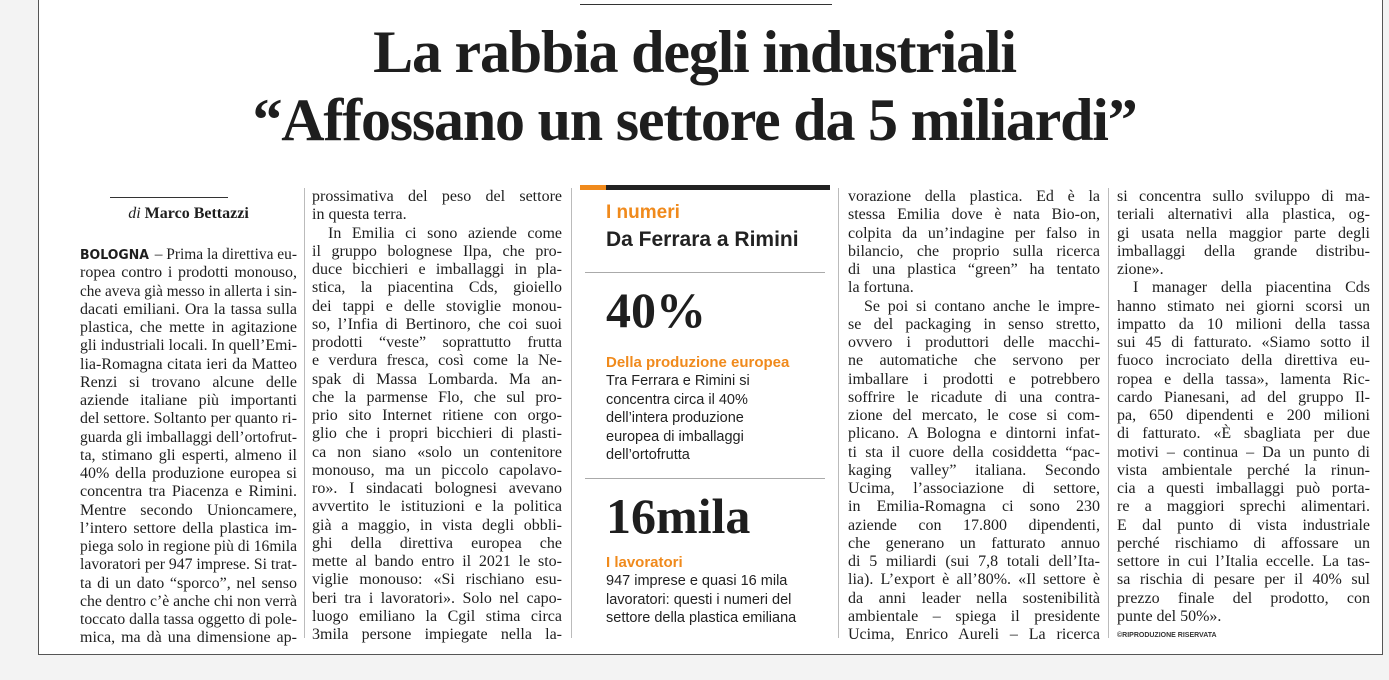 Image resolution: width=1389 pixels, height=680 pixels. I want to click on text: In Emilia ci sono aziende come, so click(445, 233).